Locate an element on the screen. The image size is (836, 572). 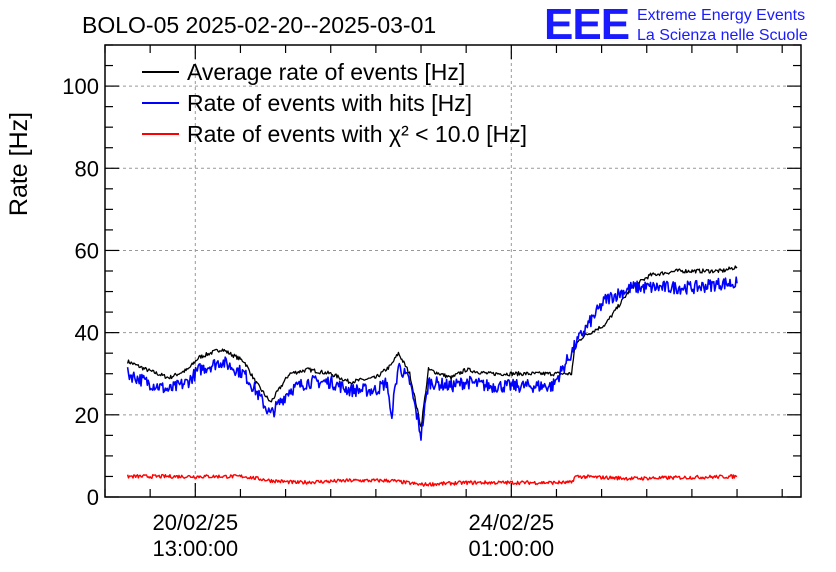
legend-entry-hits: Rate of events with hits [Hz] is located at coordinates (307, 103).